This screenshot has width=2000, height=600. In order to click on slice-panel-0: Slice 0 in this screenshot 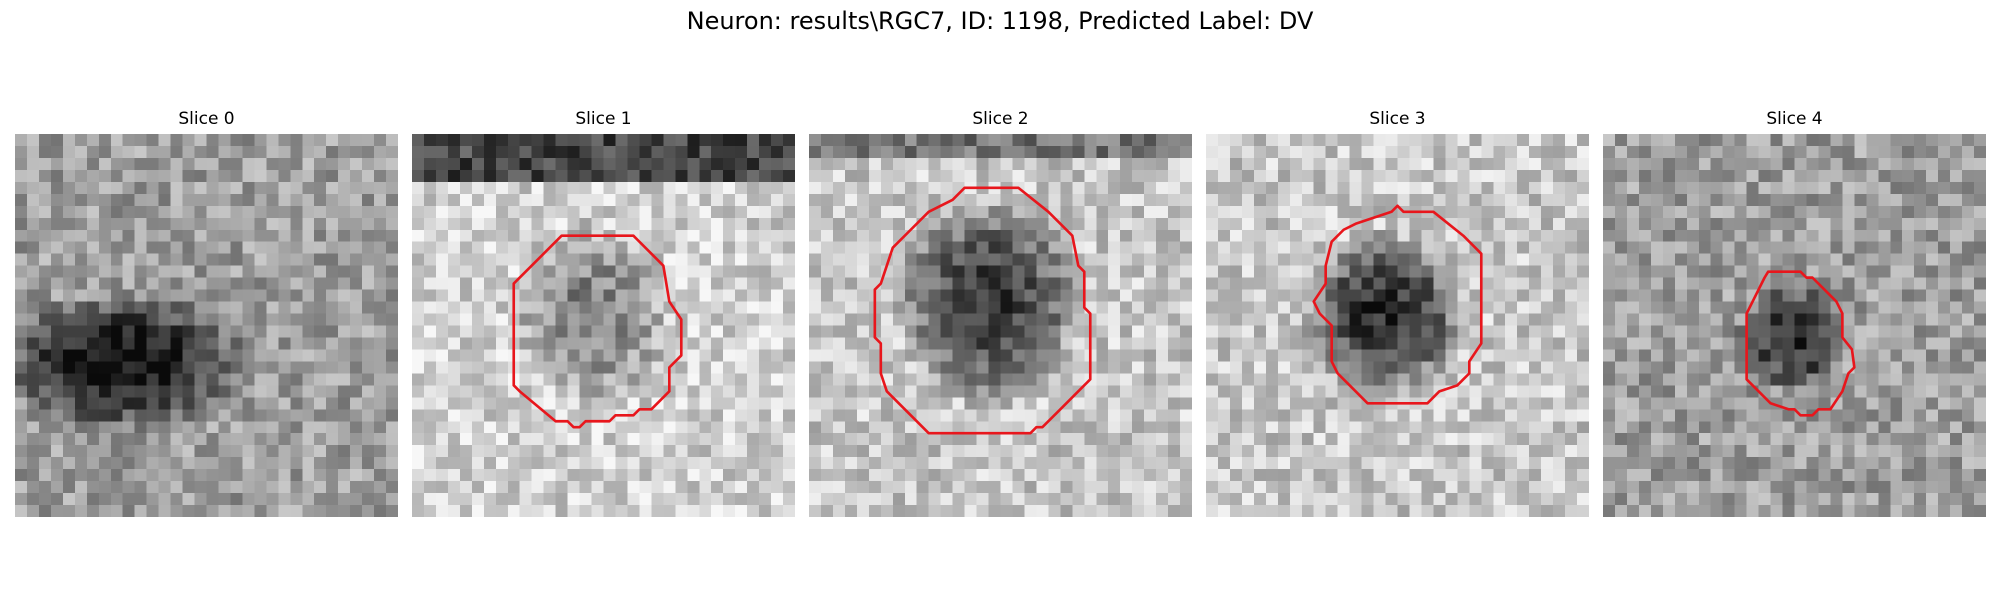, I will do `click(206, 311)`.